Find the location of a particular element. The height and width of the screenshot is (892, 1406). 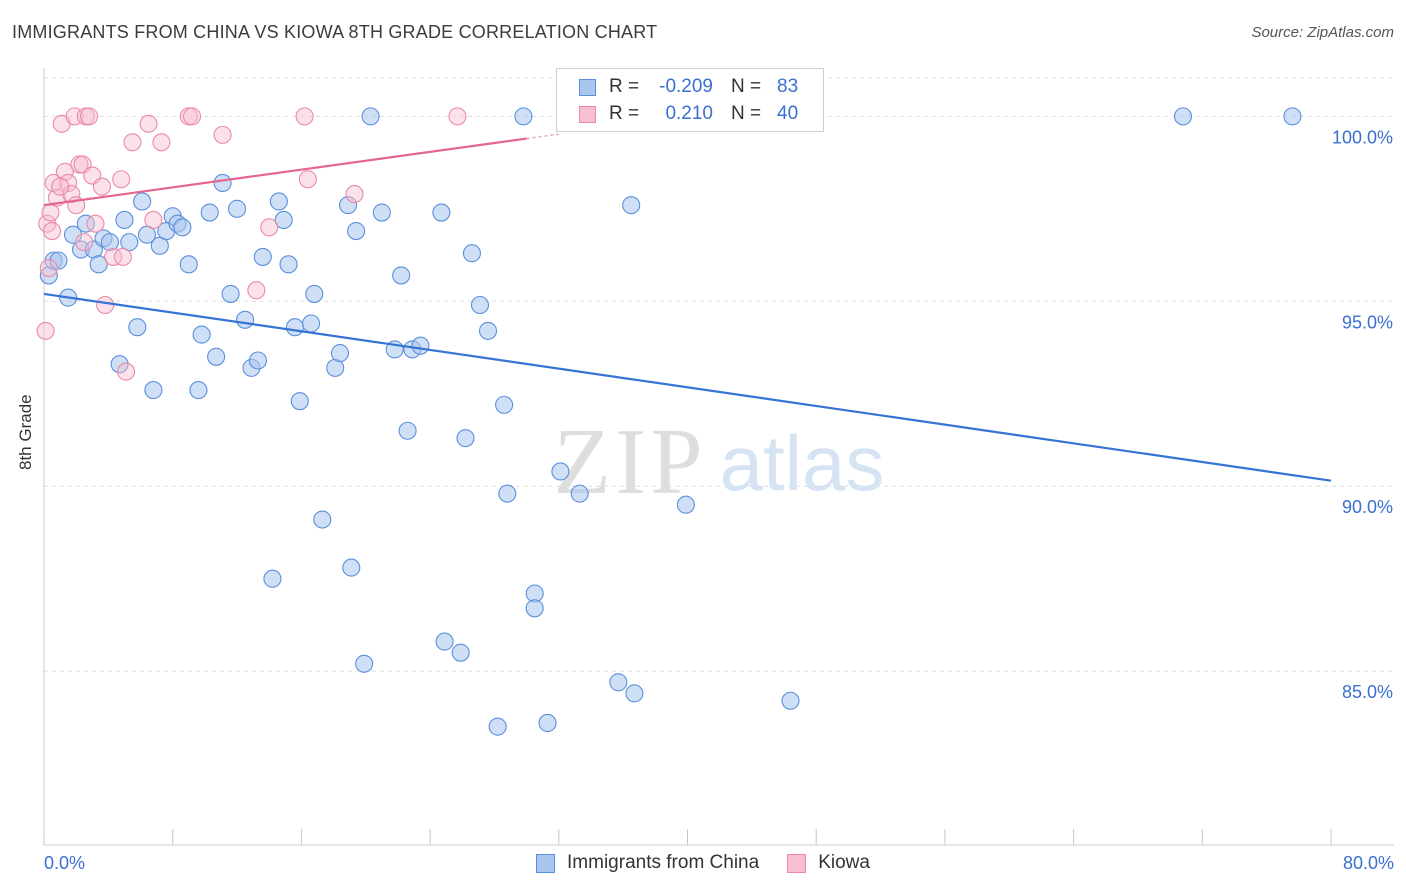

legend-item-kiowa: Kiowa is located at coordinates (828, 863).